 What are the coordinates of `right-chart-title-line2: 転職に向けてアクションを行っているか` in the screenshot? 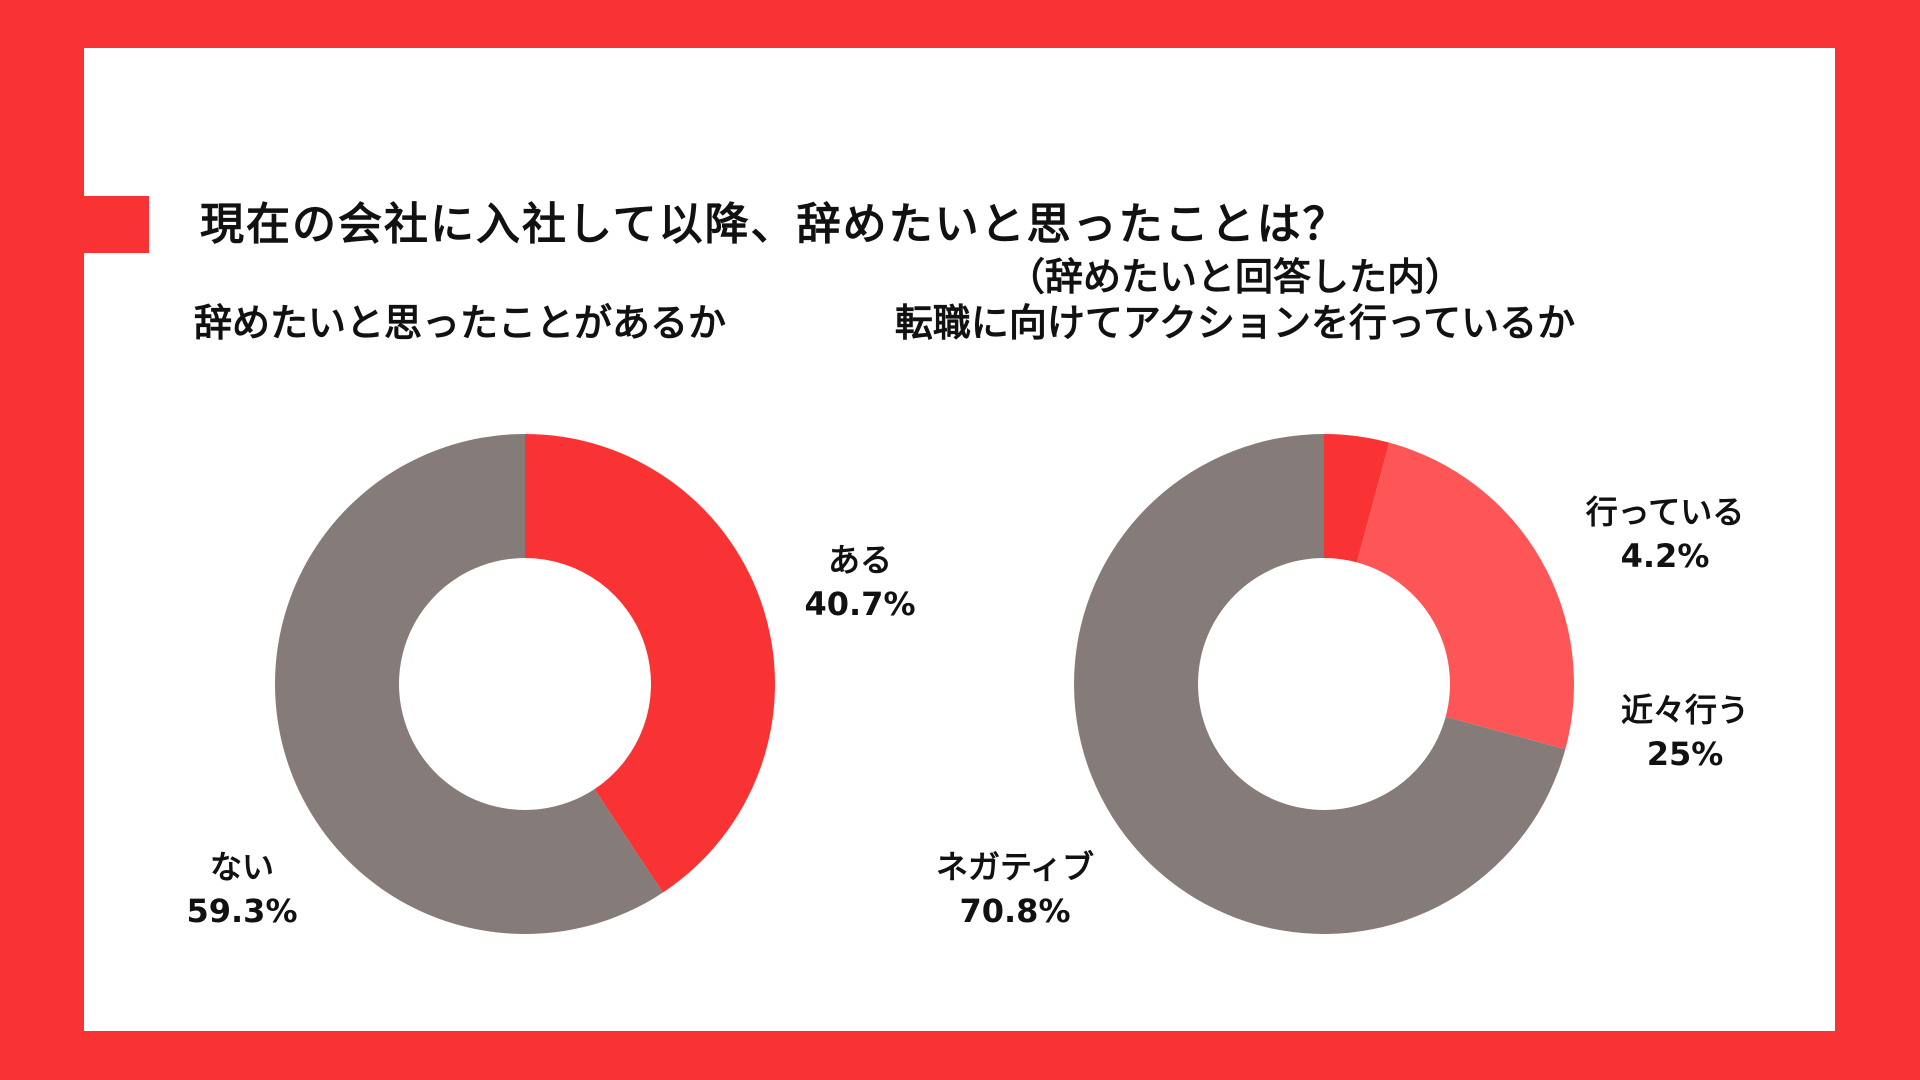 It's located at (1235, 323).